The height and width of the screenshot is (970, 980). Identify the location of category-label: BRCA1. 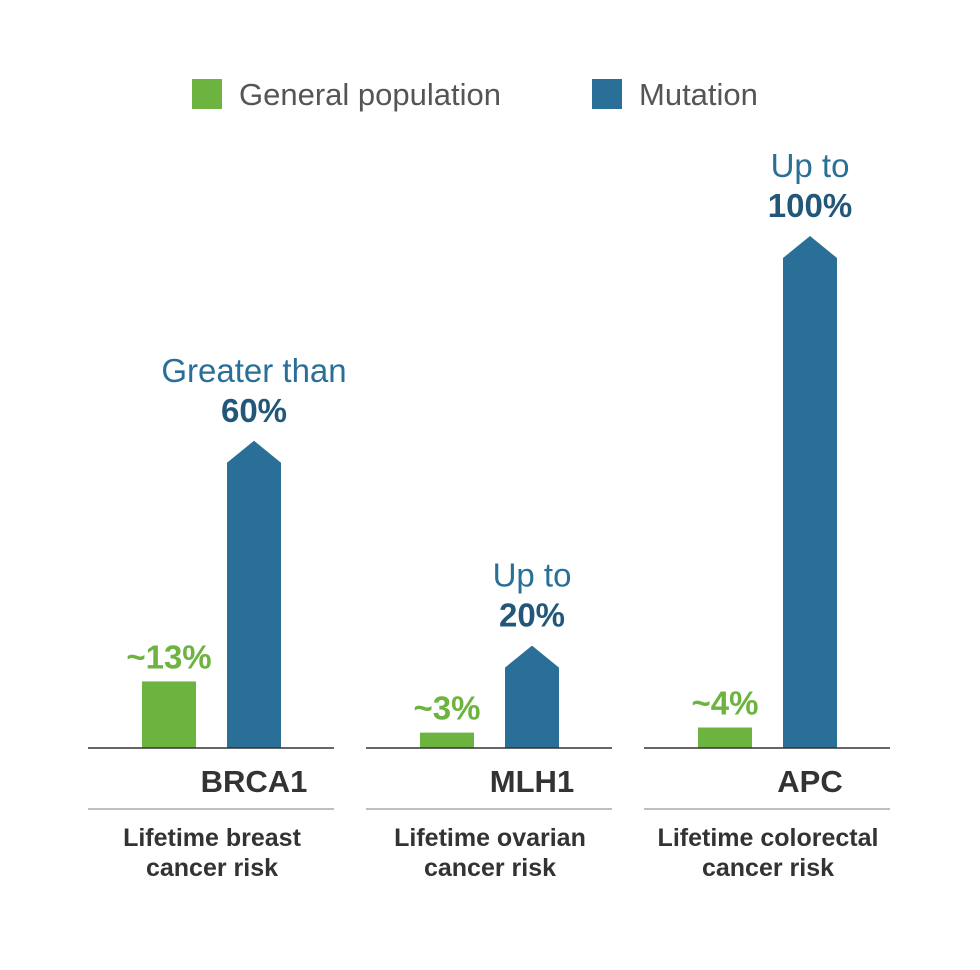
(254, 781).